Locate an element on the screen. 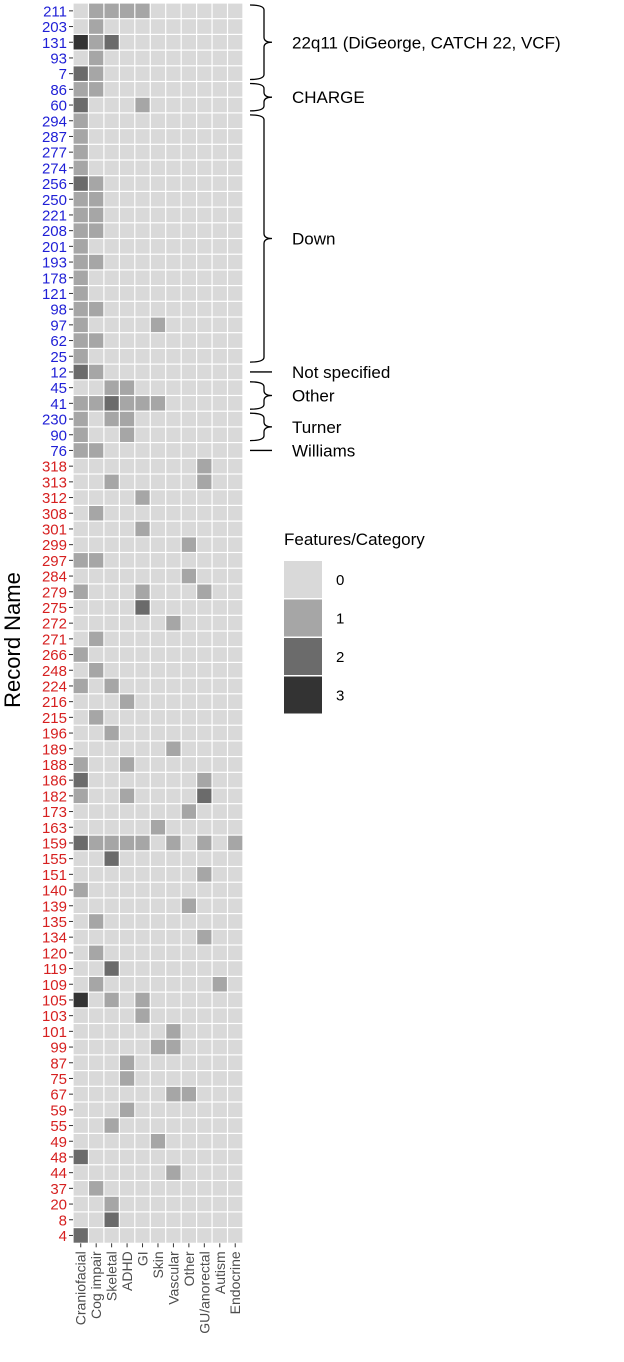 The image size is (624, 1362). column-label: Other is located at coordinates (189, 1268).